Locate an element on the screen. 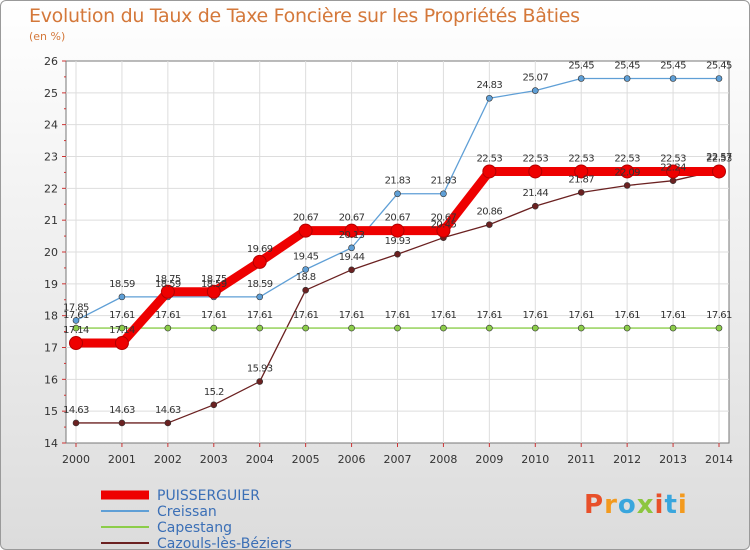 The width and height of the screenshot is (750, 550). x-tick-label: 2009 is located at coordinates (489, 459).